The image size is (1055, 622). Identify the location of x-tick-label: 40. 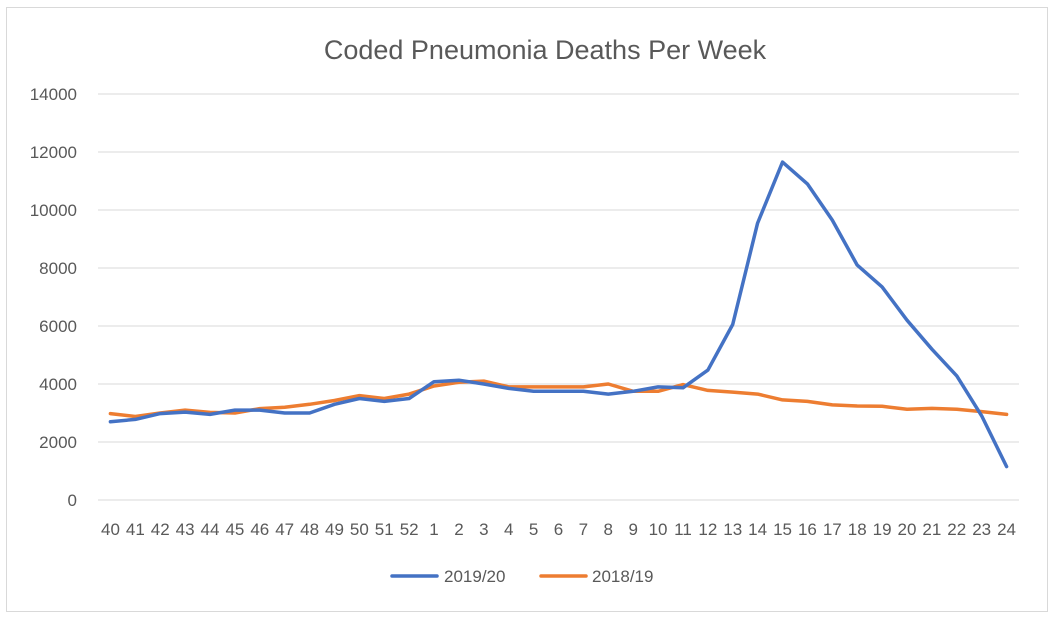
(110, 529).